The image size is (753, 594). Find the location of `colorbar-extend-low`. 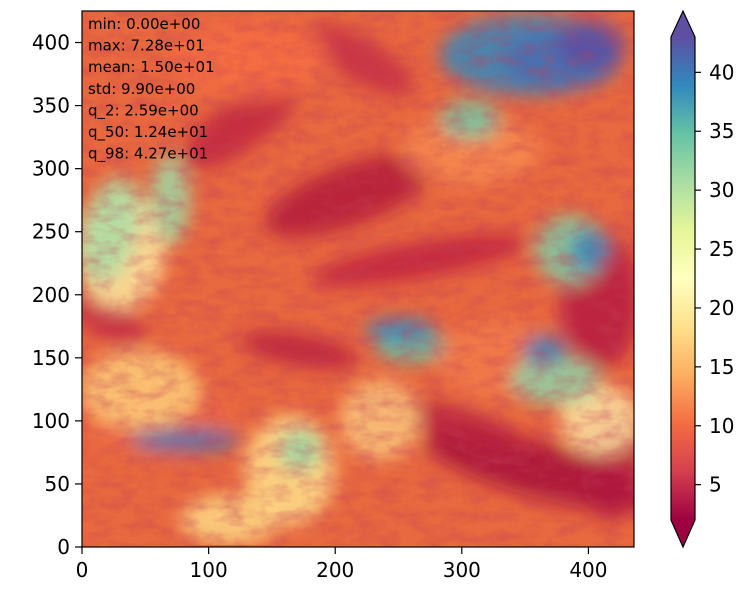

colorbar-extend-low is located at coordinates (683, 533).